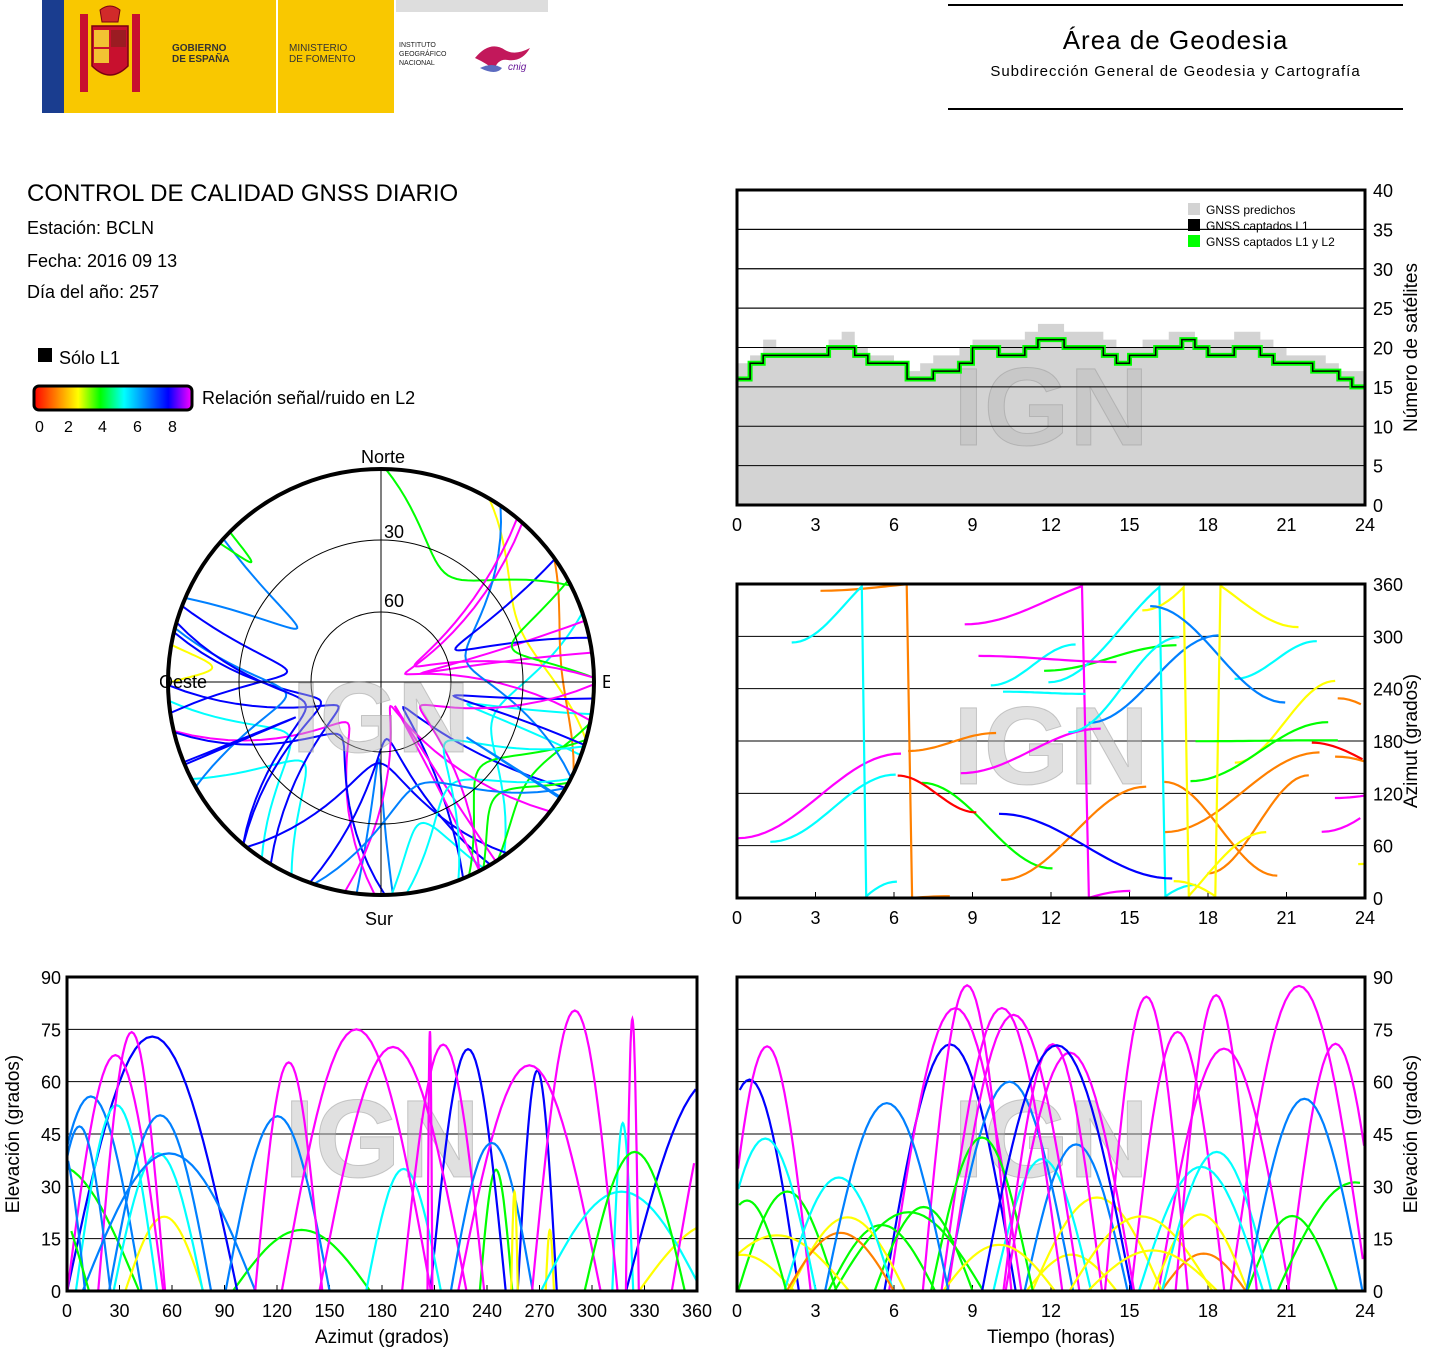  Describe the element at coordinates (815, 1311) in the screenshot. I see `x-tick-label: 3` at that location.